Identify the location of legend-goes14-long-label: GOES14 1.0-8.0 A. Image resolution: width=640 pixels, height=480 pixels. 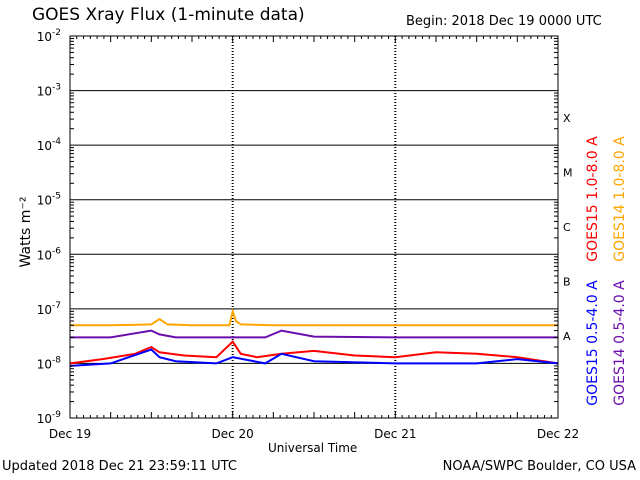
(620, 199).